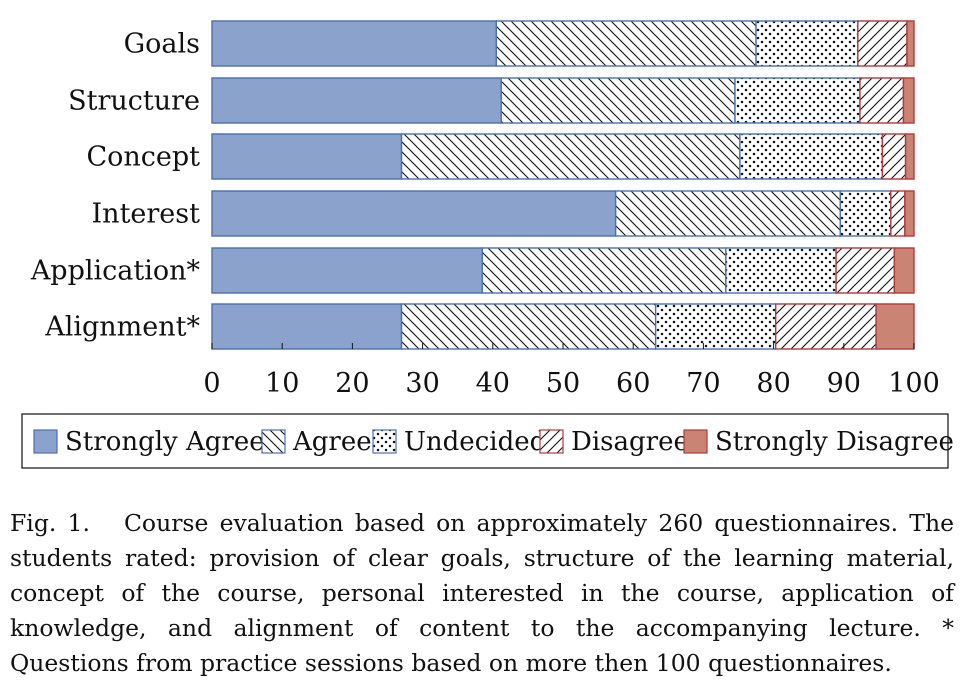 The width and height of the screenshot is (960, 683). What do you see at coordinates (45, 441) in the screenshot?
I see `legend-swatch-strongly-agree` at bounding box center [45, 441].